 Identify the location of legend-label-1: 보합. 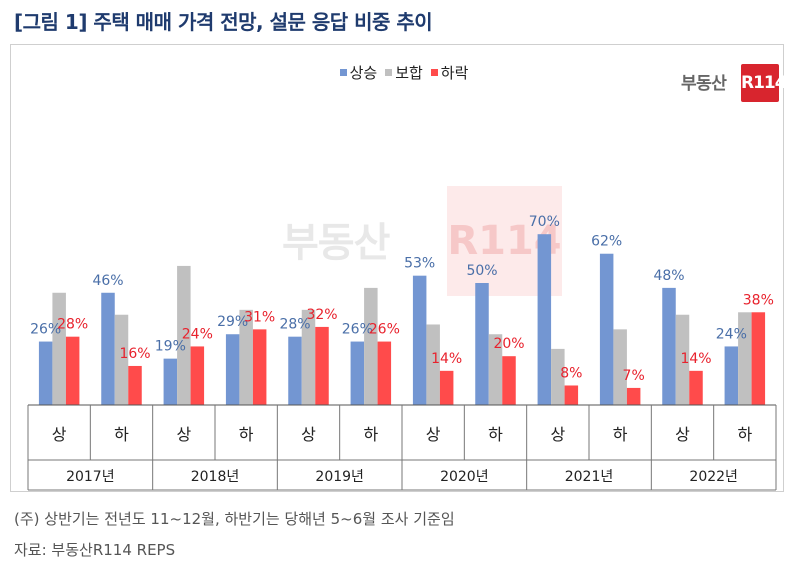
(409, 73).